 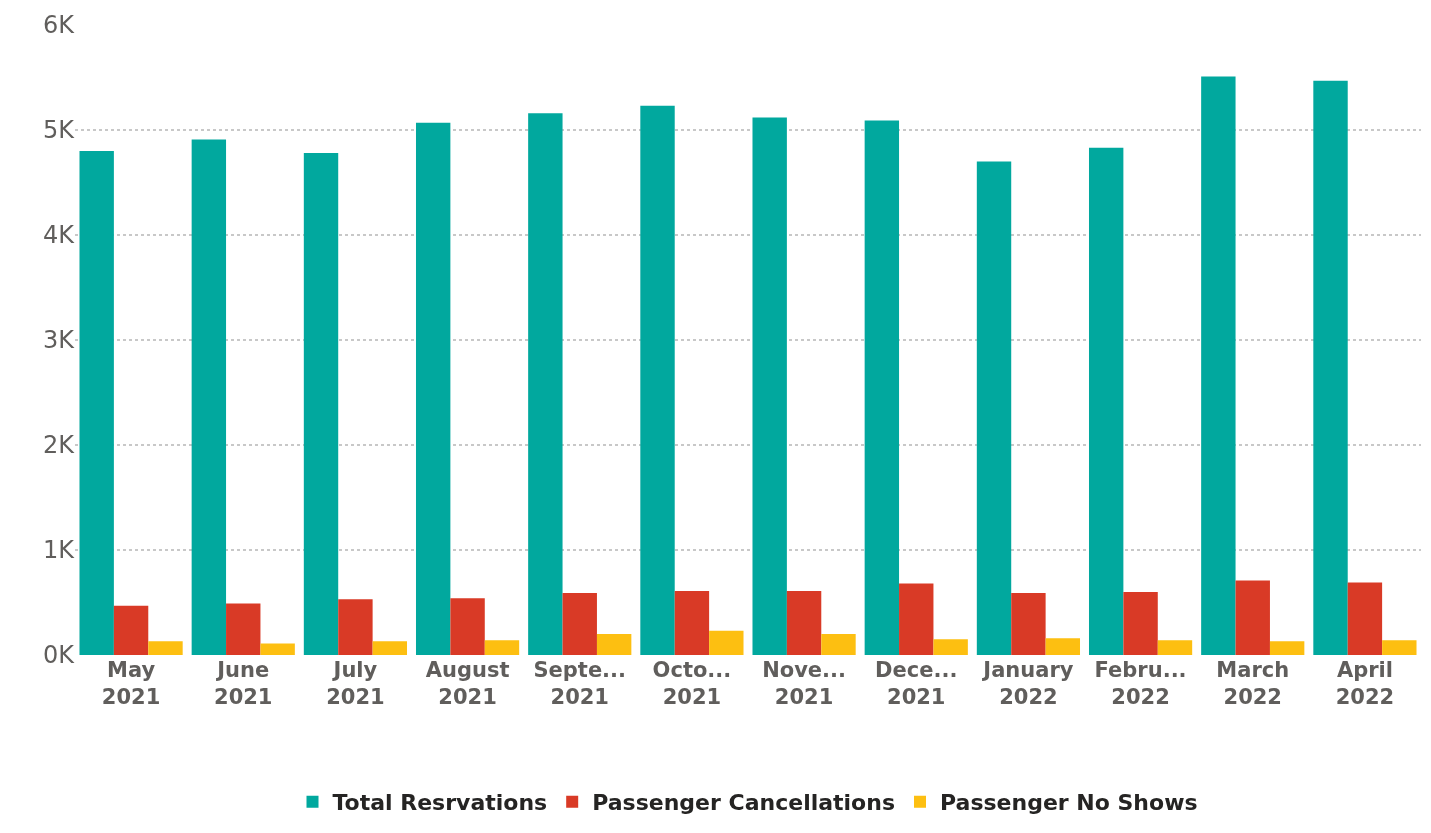 I want to click on y-tick-label: 6K, so click(x=59, y=25).